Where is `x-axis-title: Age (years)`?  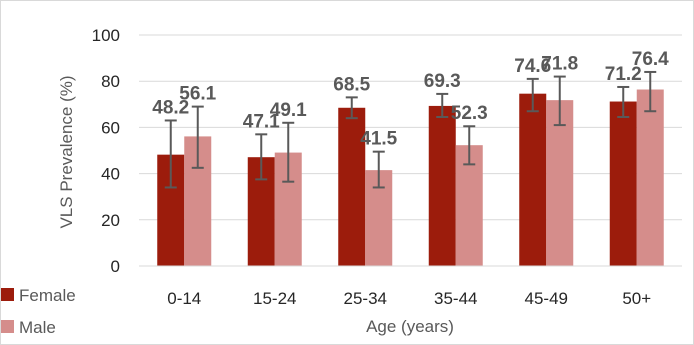 x-axis-title: Age (years) is located at coordinates (410, 326).